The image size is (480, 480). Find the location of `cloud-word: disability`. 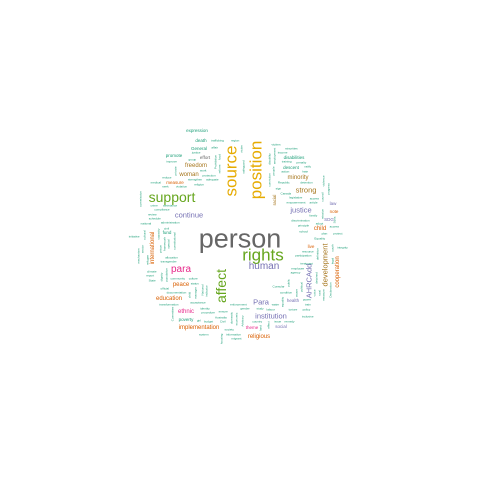

cloud-word: disability is located at coordinates (269, 158).